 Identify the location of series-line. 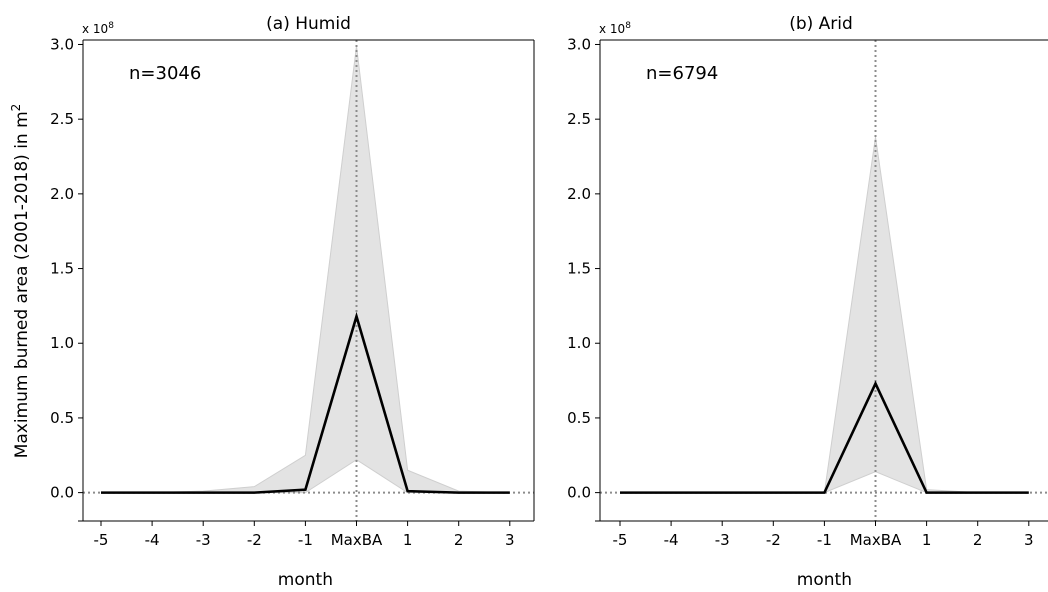
(824, 437).